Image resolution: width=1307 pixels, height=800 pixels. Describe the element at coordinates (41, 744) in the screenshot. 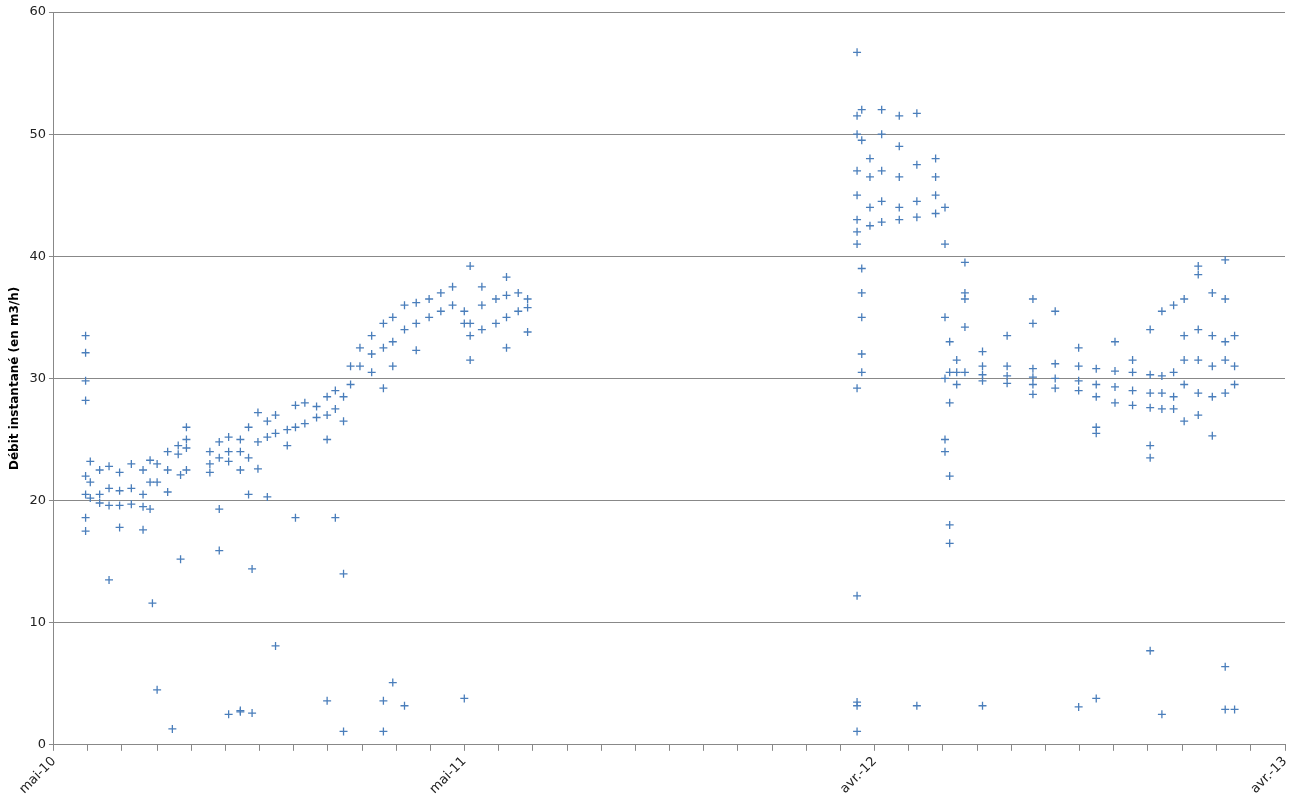

I see `y-tick-label: 0` at that location.